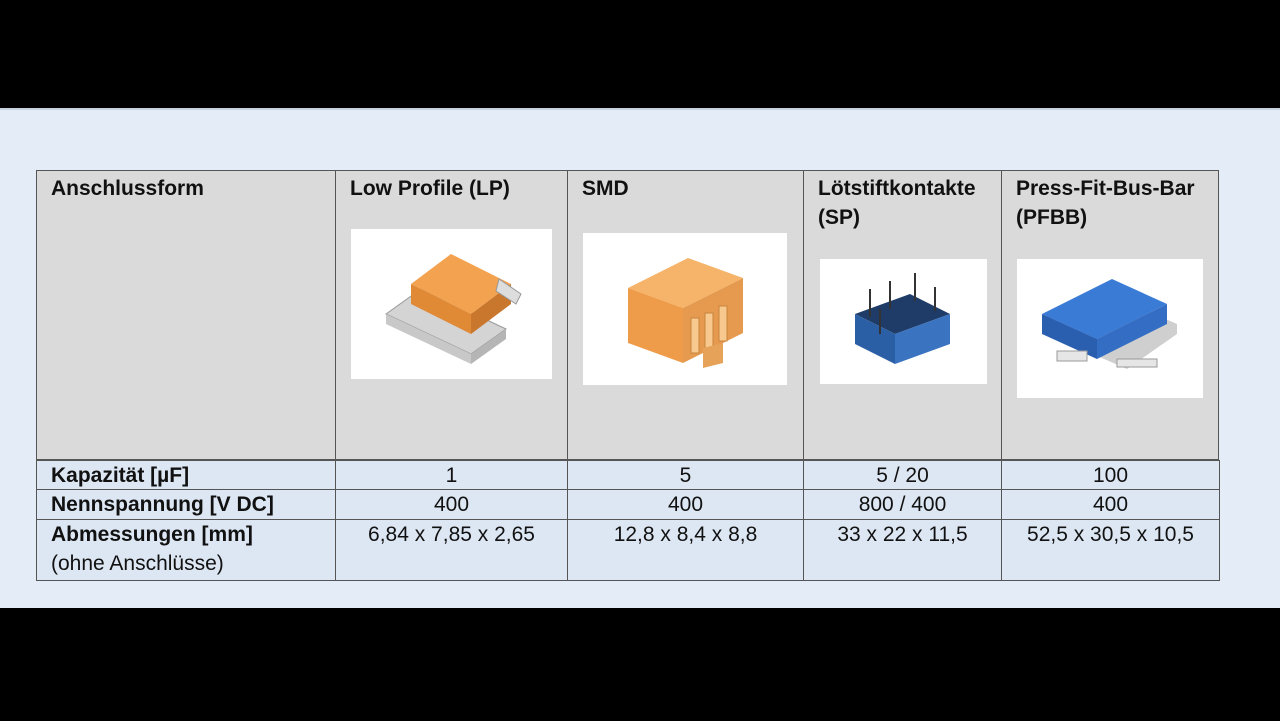 The height and width of the screenshot is (721, 1280). What do you see at coordinates (152, 534) in the screenshot?
I see `row-label: Abmessungen [mm]` at bounding box center [152, 534].